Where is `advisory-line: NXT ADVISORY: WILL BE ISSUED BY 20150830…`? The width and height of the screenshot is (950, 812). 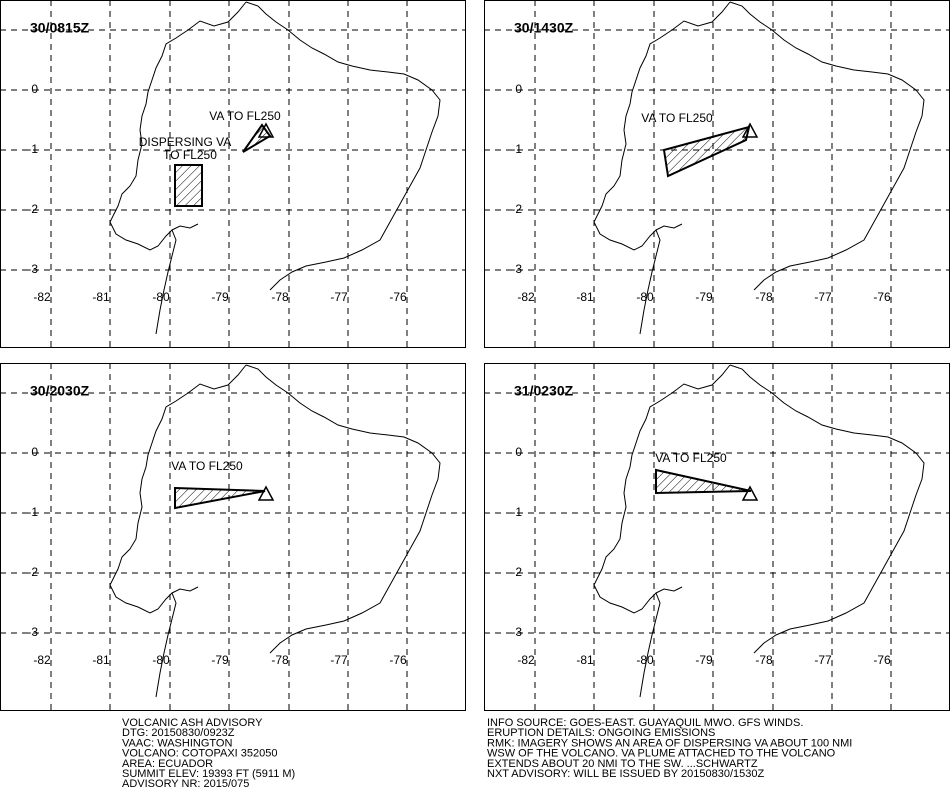 advisory-line: NXT ADVISORY: WILL BE ISSUED BY 20150830… is located at coordinates (625, 774).